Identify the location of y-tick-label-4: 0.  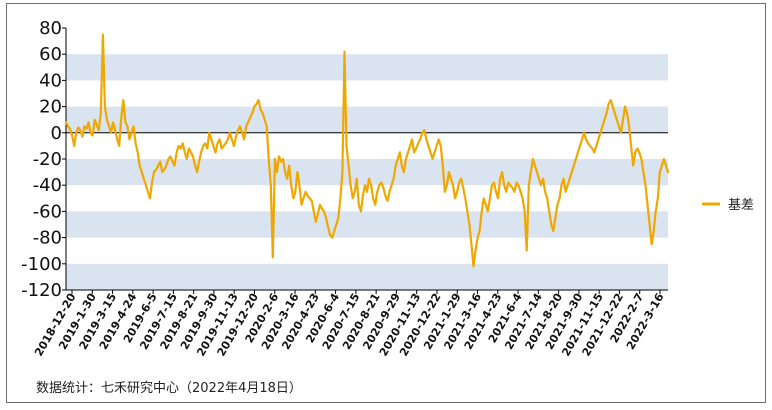
(56, 133).